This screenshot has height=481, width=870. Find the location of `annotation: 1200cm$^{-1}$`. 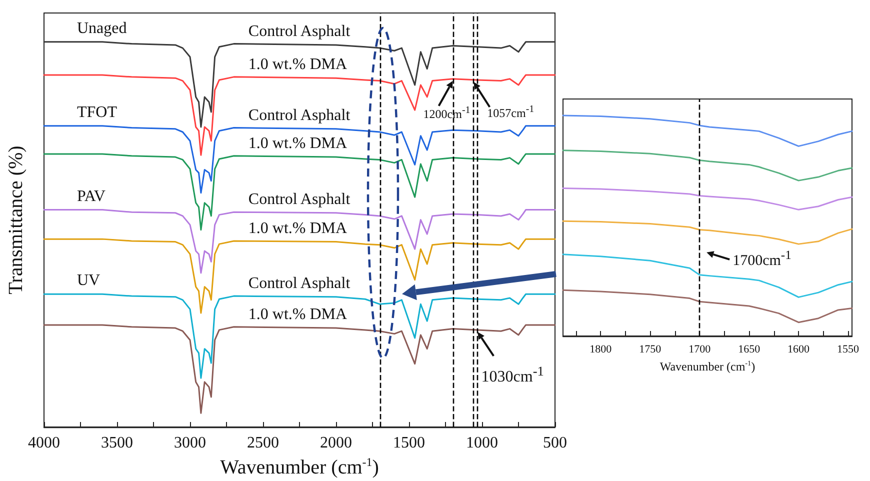

annotation: 1200cm$^{-1}$ is located at coordinates (446, 112).